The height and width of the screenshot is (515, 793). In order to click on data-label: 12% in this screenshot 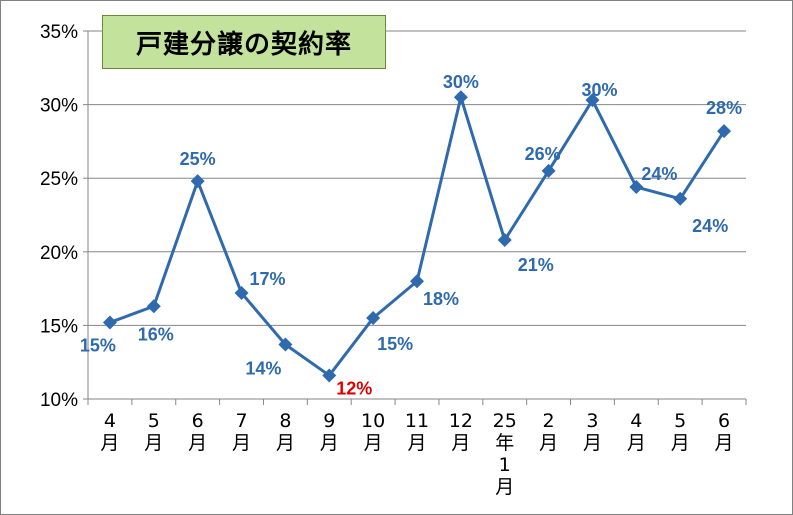, I will do `click(354, 388)`.